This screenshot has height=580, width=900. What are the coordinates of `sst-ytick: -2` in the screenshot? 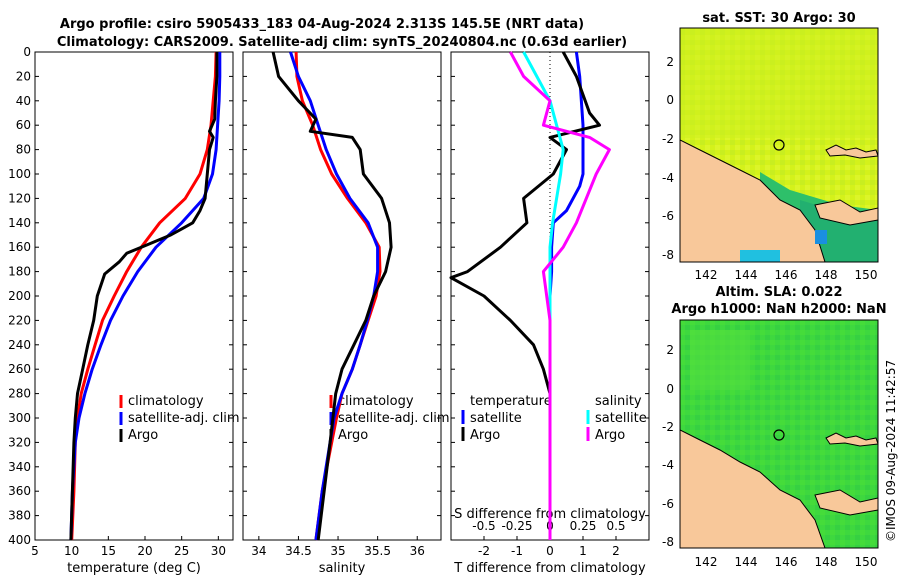 It's located at (668, 139).